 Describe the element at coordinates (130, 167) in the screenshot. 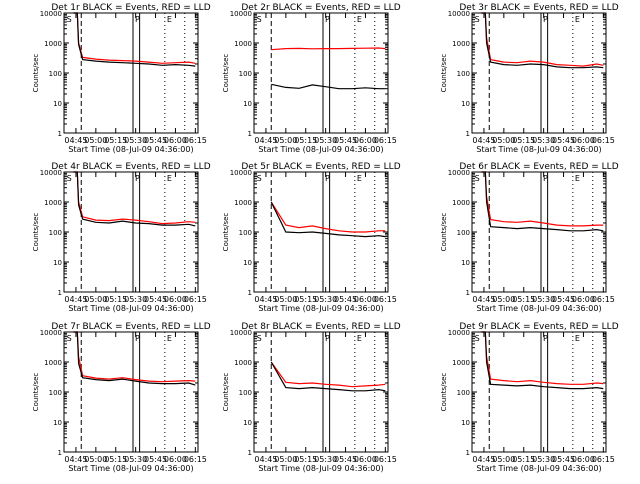

I see `panel-title: Det 4r BLACK = Events, RED = LLD` at that location.